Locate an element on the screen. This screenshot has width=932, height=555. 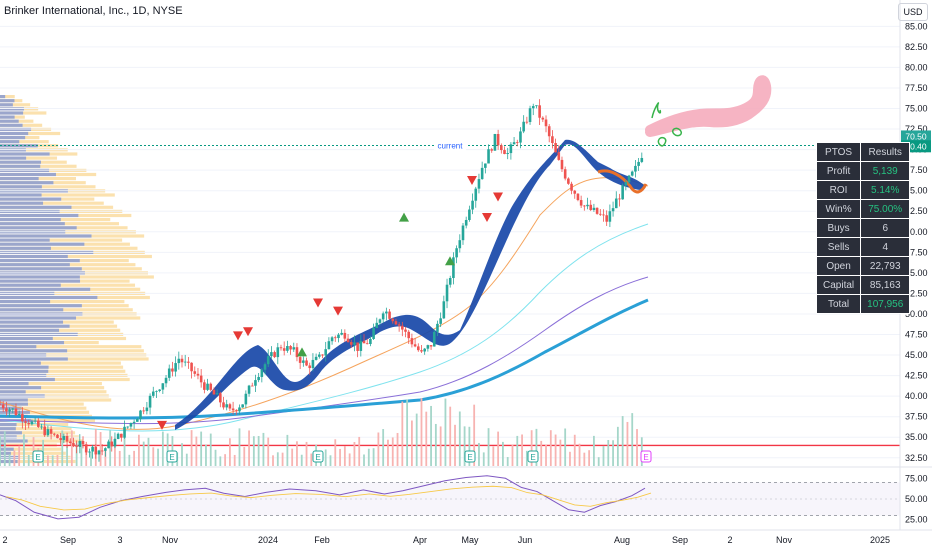
results-row: Total 107,956 is located at coordinates (863, 304).